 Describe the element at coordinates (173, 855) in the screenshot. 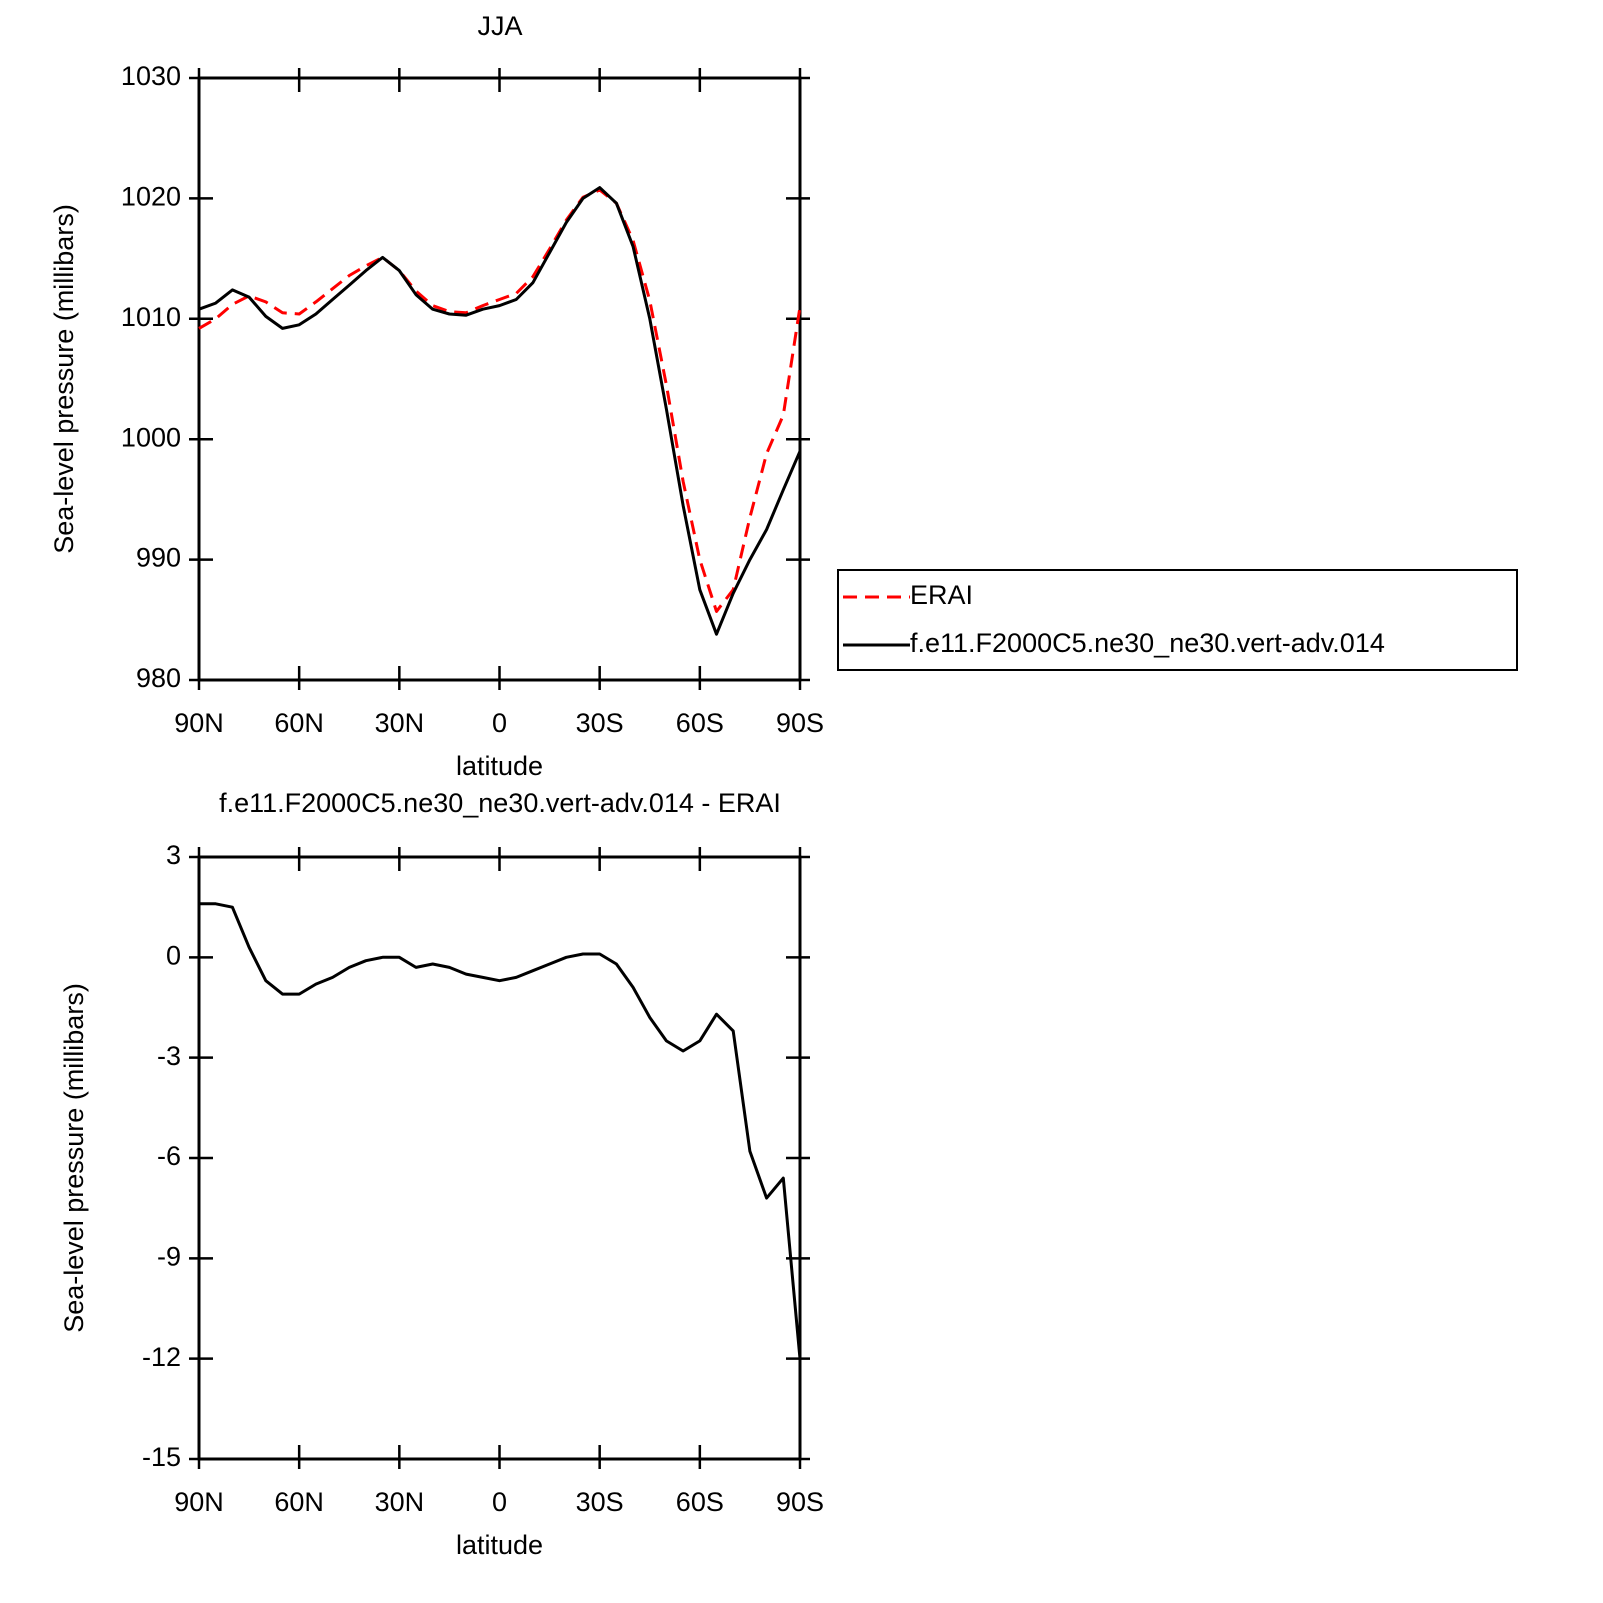

I see `y-tick-label: 3` at that location.